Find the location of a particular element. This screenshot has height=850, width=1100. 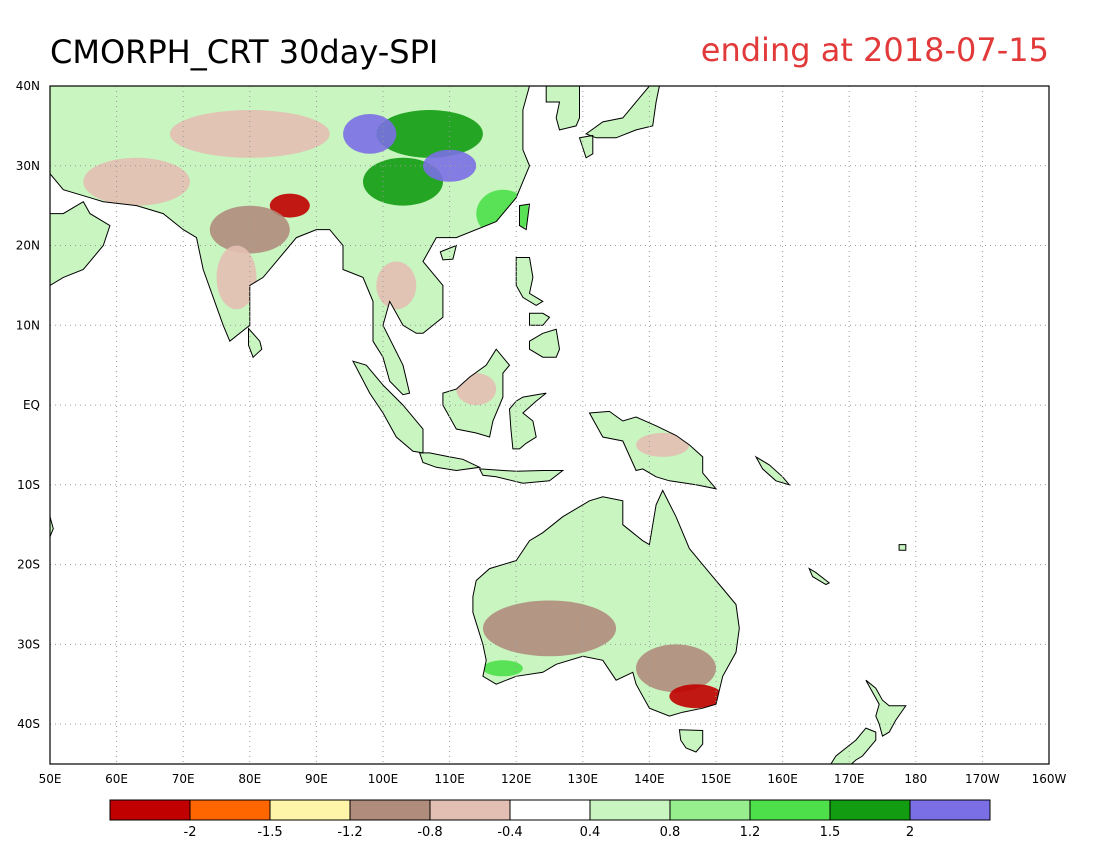

land-luzon is located at coordinates (529, 281).